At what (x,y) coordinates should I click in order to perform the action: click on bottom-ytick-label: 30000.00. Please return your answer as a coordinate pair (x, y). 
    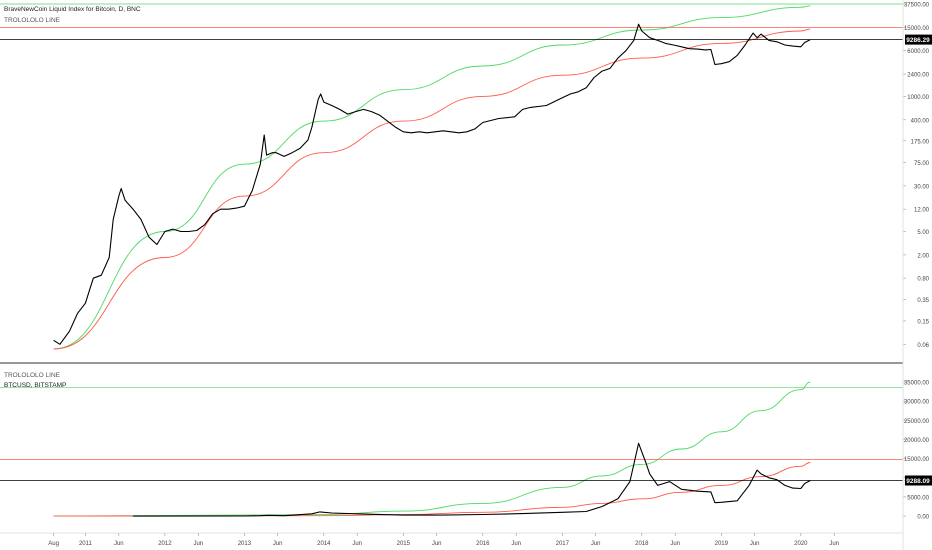
    Looking at the image, I should click on (917, 403).